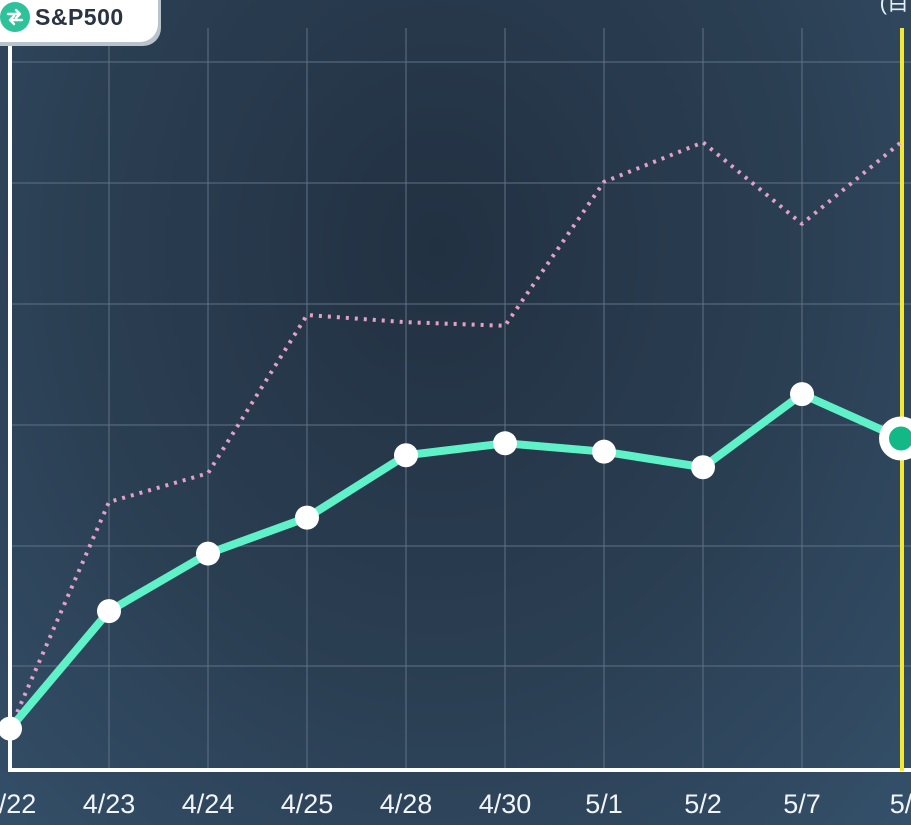 The image size is (911, 825). What do you see at coordinates (307, 804) in the screenshot?
I see `x-tick-label: 4/25` at bounding box center [307, 804].